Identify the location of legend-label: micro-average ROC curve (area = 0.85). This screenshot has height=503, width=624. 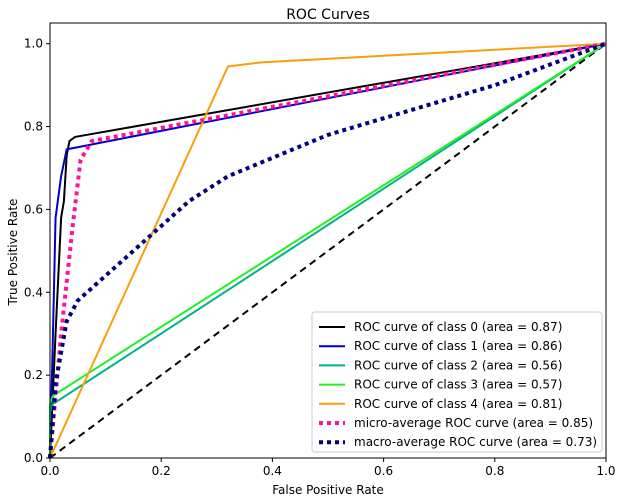
(473, 423).